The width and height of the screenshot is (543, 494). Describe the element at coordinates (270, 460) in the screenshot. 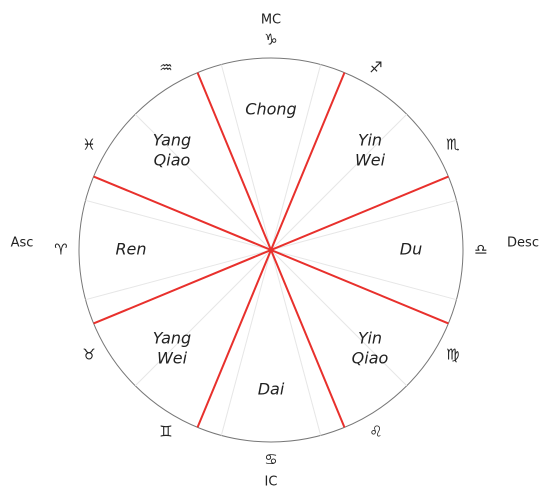

I see `zodiac-sign: ♋` at that location.